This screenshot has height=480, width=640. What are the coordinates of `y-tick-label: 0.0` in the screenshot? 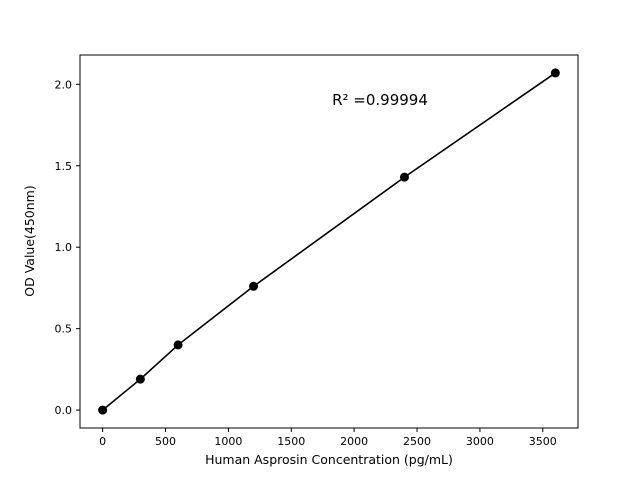 It's located at (64, 410).